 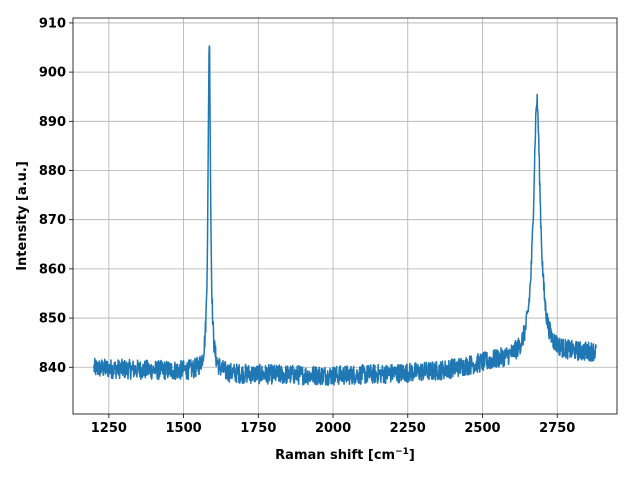 What do you see at coordinates (52, 368) in the screenshot?
I see `y-tick-label: 840` at bounding box center [52, 368].